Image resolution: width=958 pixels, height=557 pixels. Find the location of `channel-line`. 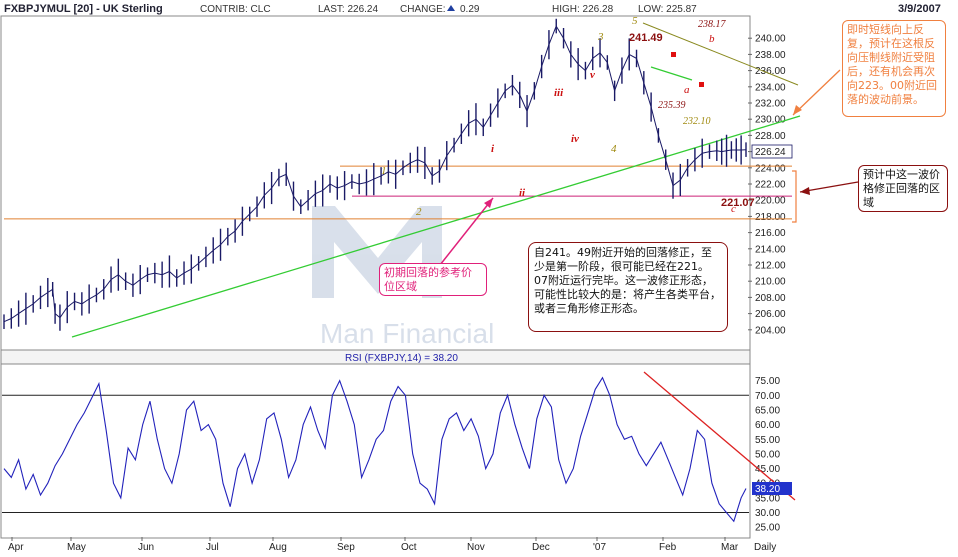

channel-line is located at coordinates (671, 73).